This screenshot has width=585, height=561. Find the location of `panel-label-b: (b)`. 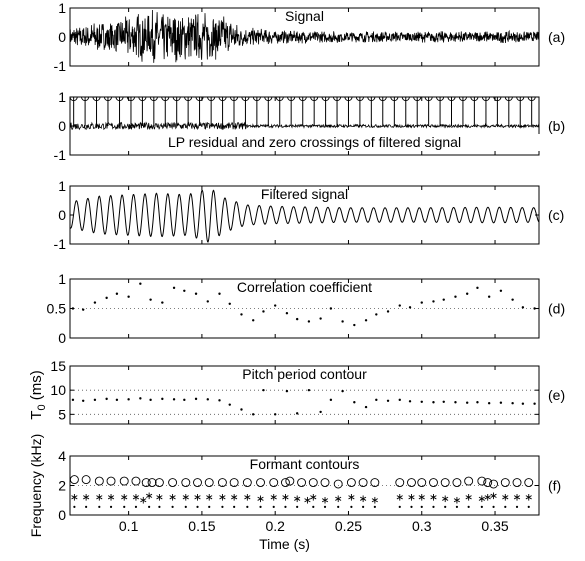

panel-label-b: (b) is located at coordinates (556, 126).